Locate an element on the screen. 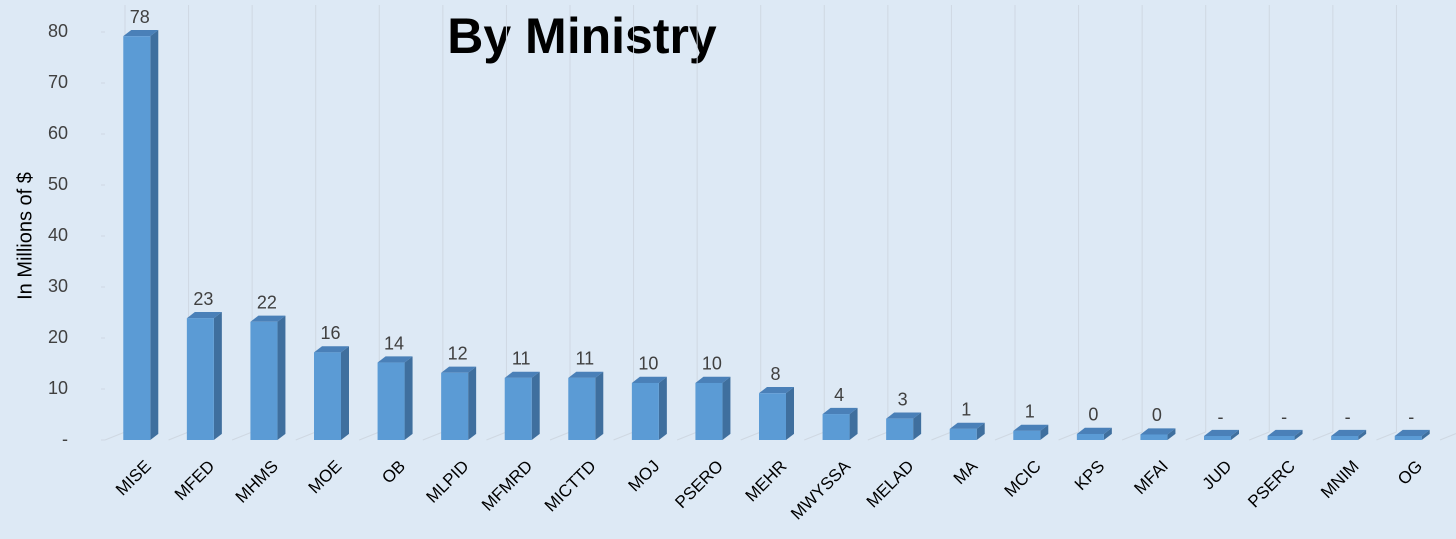 The height and width of the screenshot is (539, 1456). y-tick-label: 50 is located at coordinates (58, 184).